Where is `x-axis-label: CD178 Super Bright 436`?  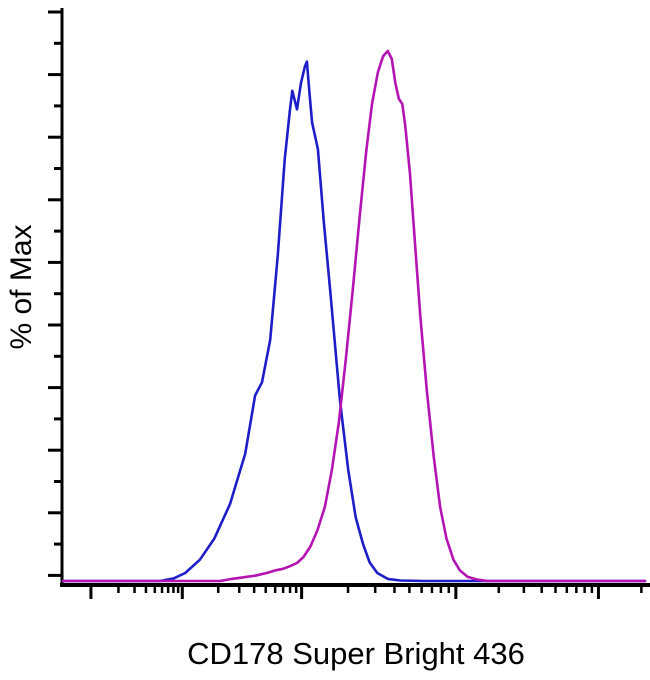
x-axis-label: CD178 Super Bright 436 is located at coordinates (356, 653).